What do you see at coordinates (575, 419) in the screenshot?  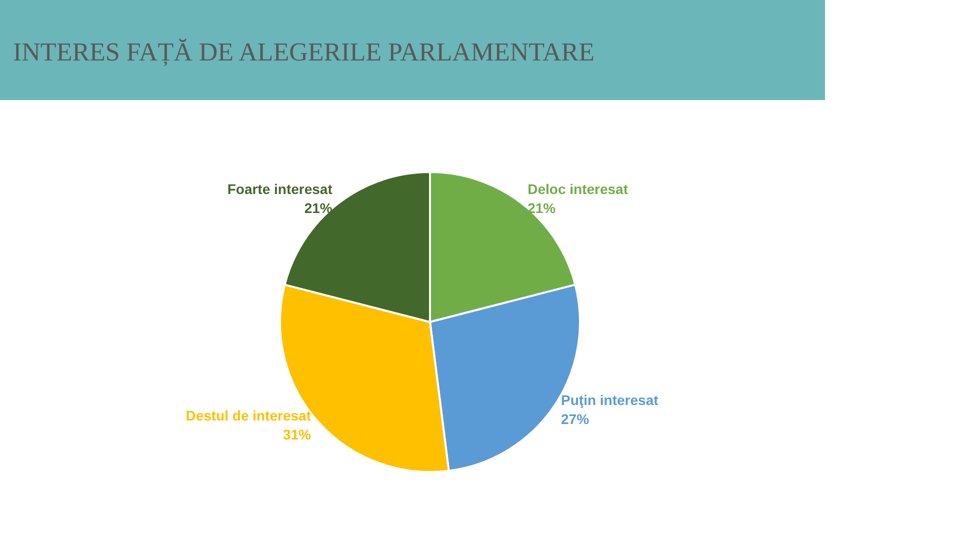 I see `data-label: 27%` at bounding box center [575, 419].